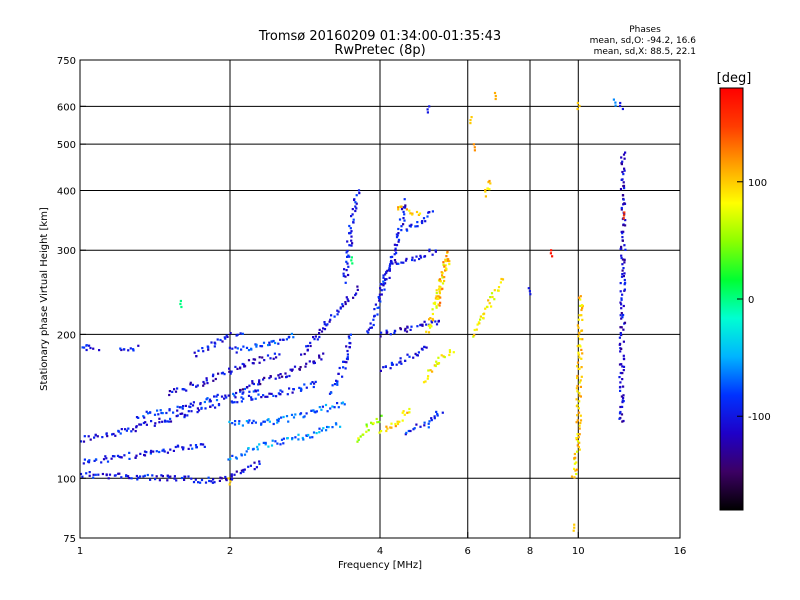  Describe the element at coordinates (734, 78) in the screenshot. I see `colorbar-label: [deg]` at that location.